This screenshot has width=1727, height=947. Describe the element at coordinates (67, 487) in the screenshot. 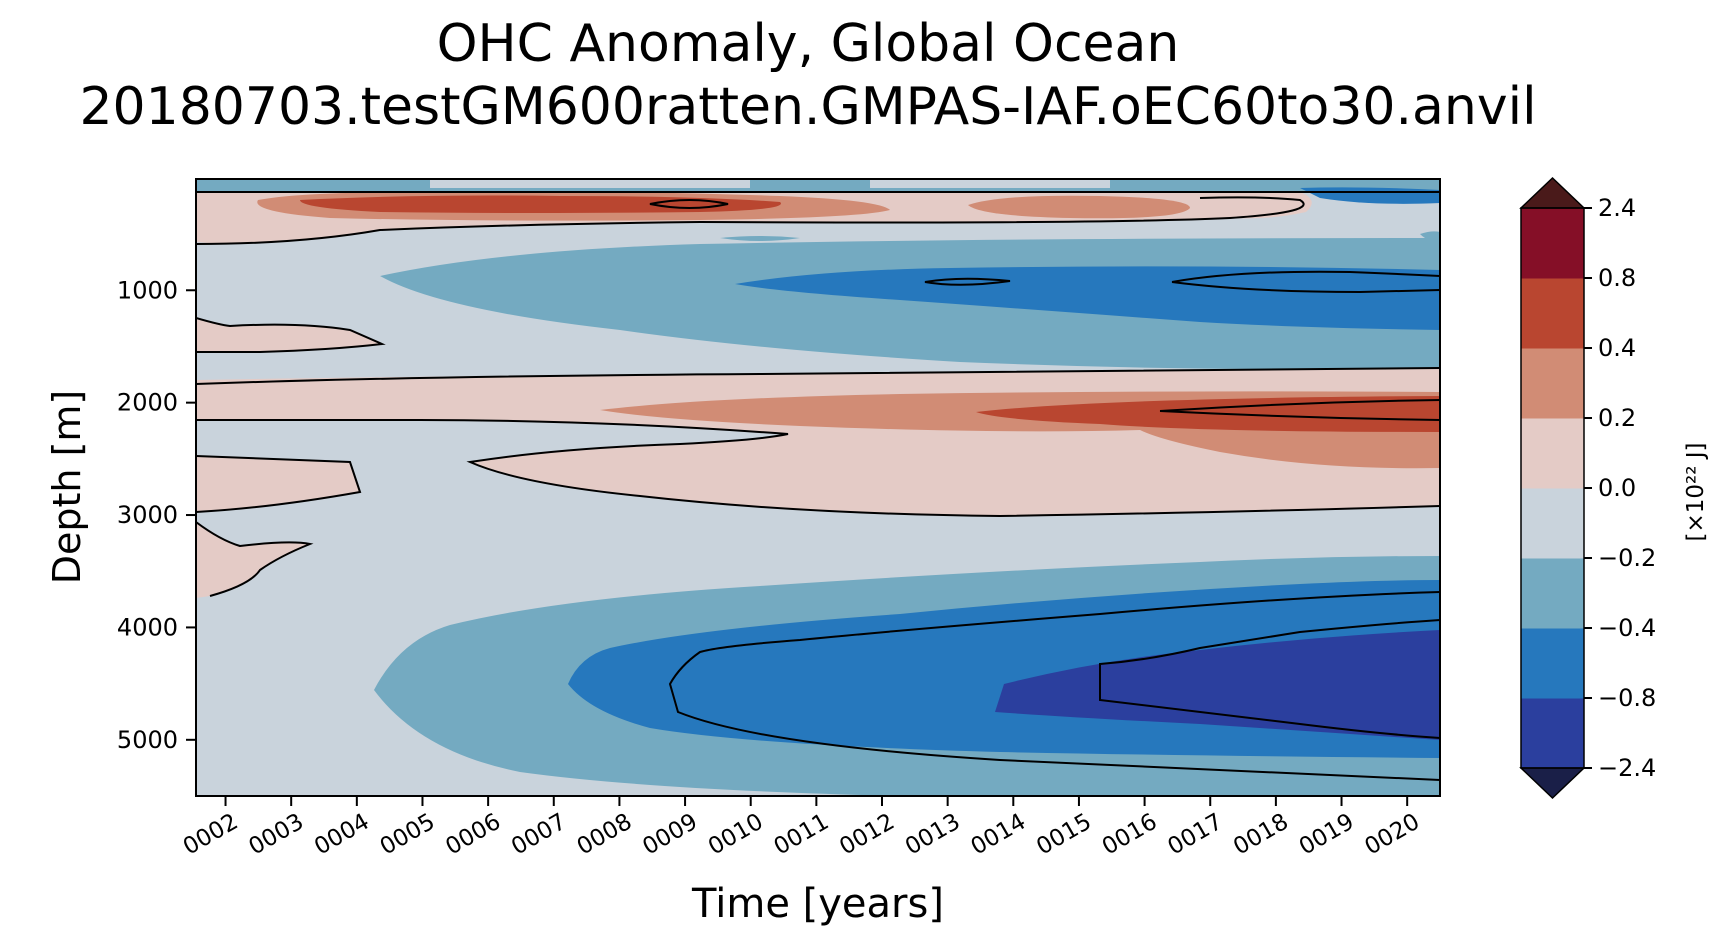

I see `y-axis-label: Depth [m]` at that location.